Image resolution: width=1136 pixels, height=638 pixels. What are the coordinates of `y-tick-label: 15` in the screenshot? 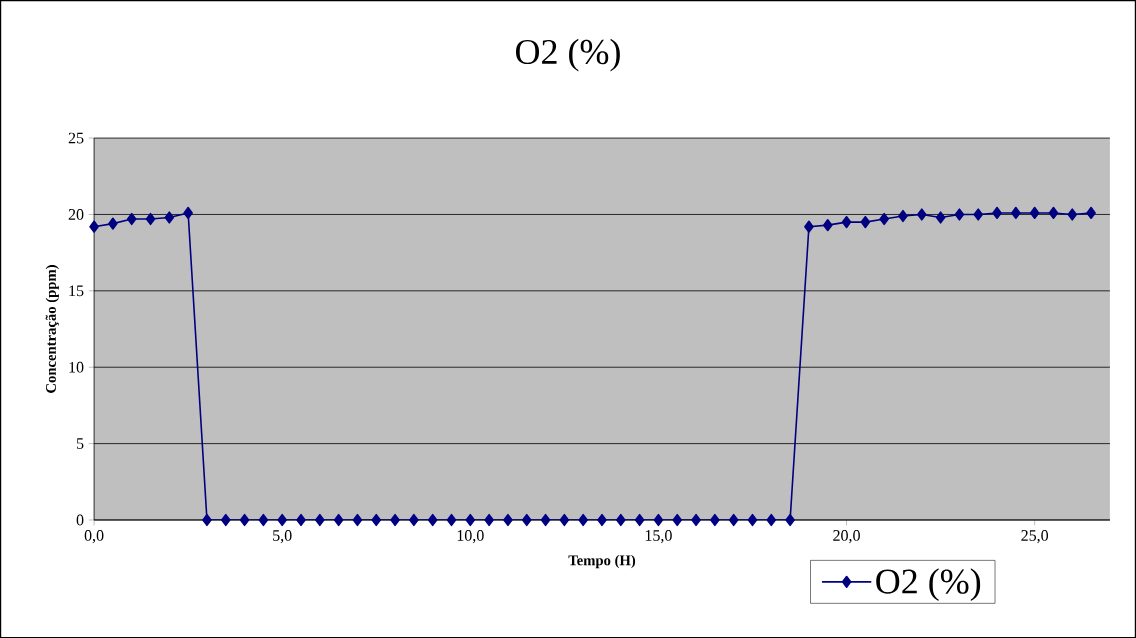 It's located at (76, 291).